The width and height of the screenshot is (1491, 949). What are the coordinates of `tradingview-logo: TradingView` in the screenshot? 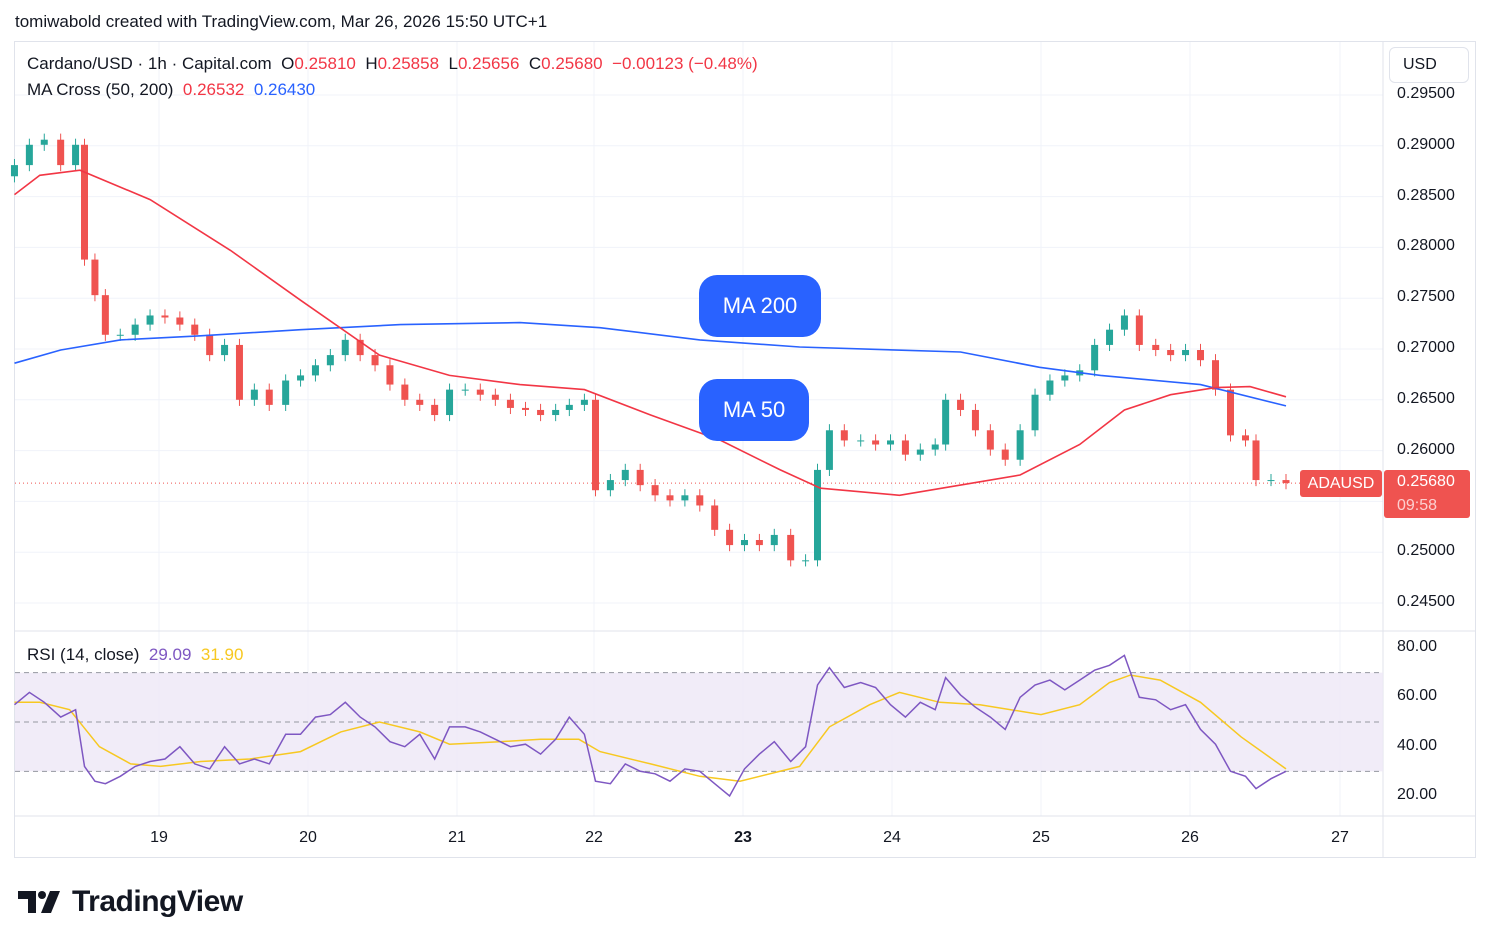 It's located at (130, 902).